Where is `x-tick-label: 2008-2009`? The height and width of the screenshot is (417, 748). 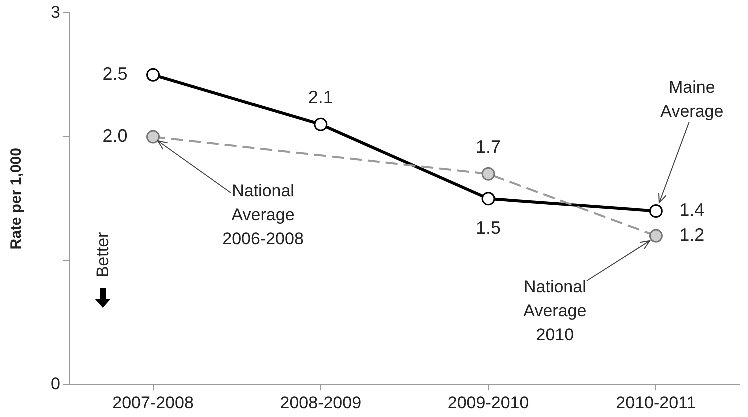
x-tick-label: 2008-2009 is located at coordinates (321, 402).